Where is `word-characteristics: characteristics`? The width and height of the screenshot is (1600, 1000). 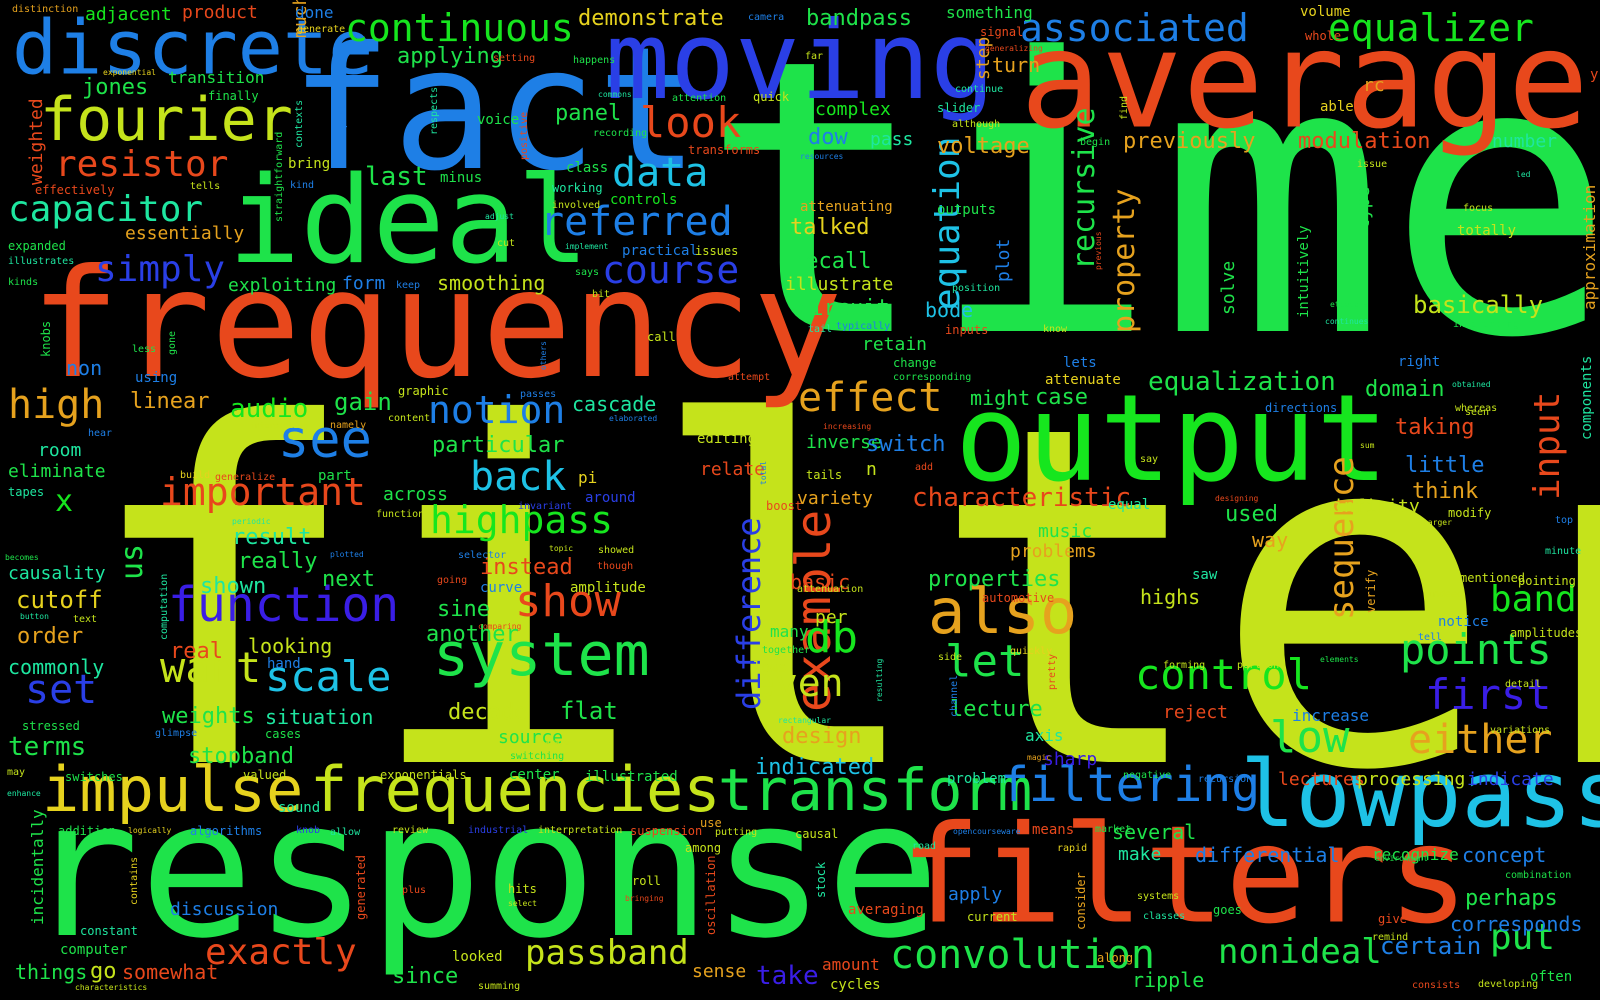 word-characteristics: characteristics is located at coordinates (111, 987).